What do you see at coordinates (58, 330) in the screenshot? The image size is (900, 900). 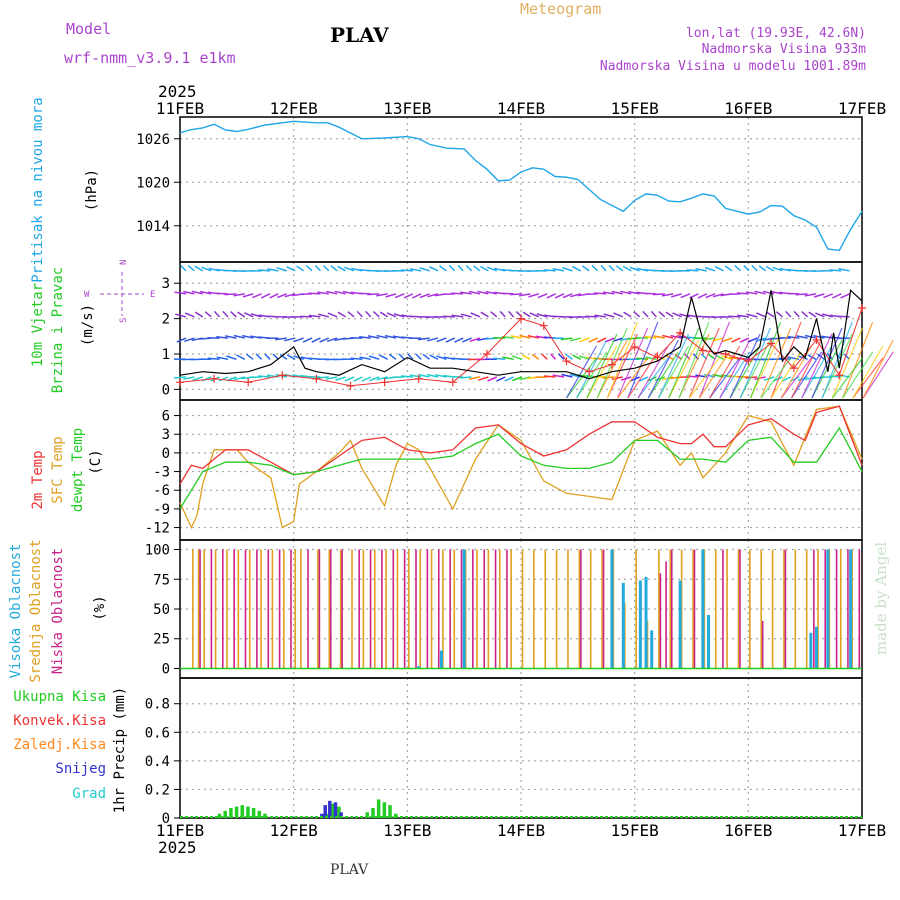 I see `wind-ylabel-2: Brzina i Pravac` at bounding box center [58, 330].